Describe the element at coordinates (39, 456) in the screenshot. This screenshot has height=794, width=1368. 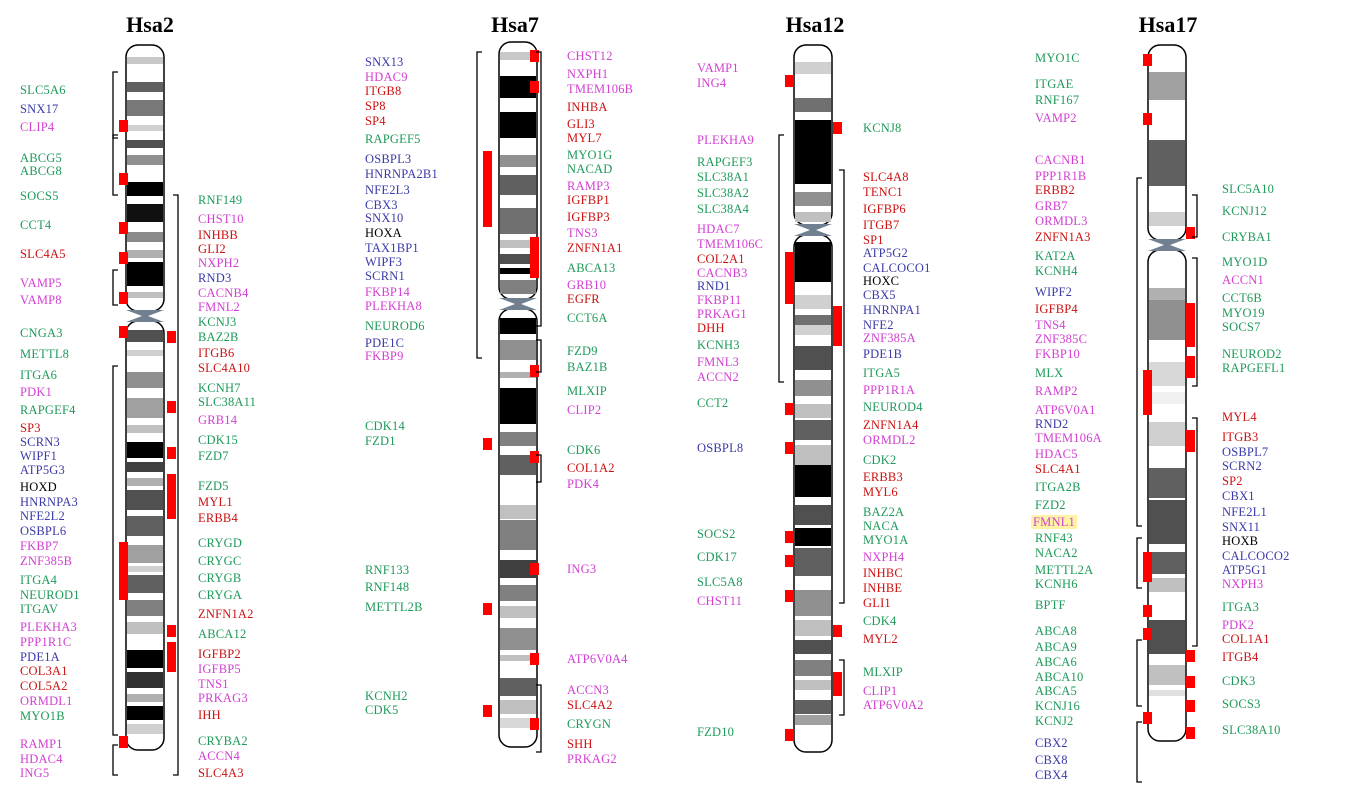
I see `gene-label: WIPF1` at that location.